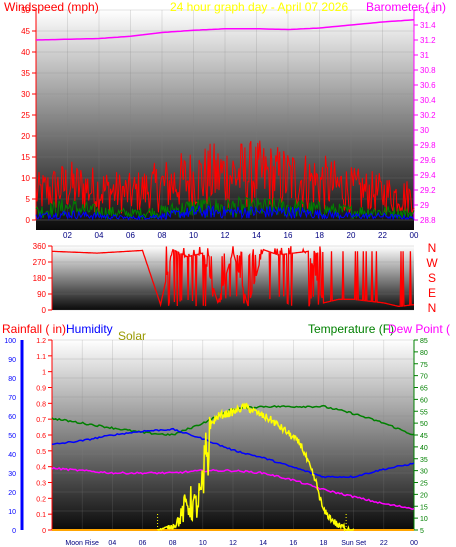 The width and height of the screenshot is (456, 547). What do you see at coordinates (424, 436) in the screenshot?
I see `temperature-tick-label: 45` at bounding box center [424, 436].